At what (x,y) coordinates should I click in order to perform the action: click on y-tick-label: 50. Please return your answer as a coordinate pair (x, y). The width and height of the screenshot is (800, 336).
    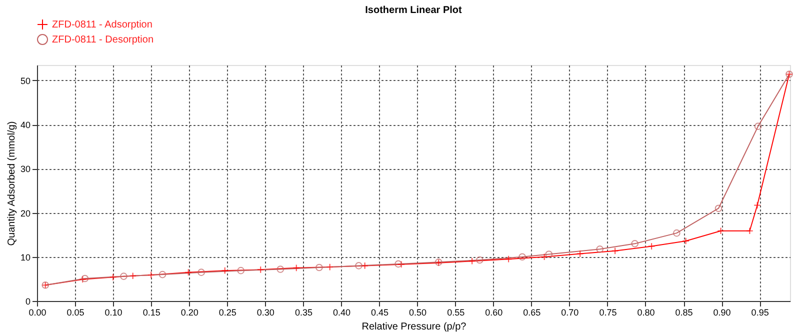
    Looking at the image, I should click on (25, 81).